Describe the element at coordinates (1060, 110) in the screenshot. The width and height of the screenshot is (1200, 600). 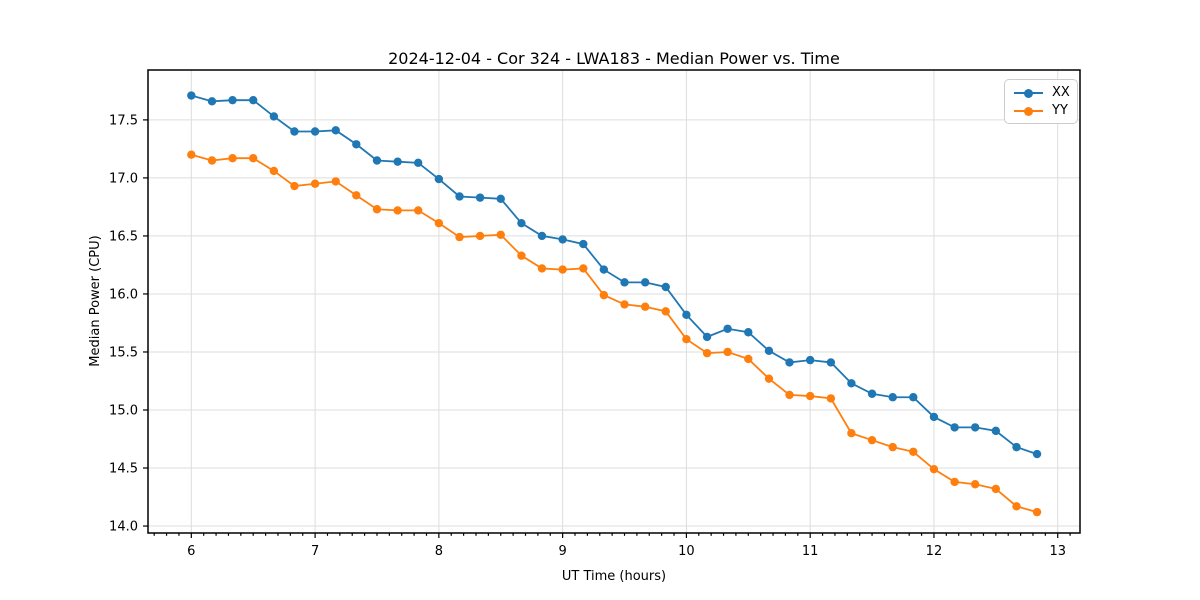
I see `legend-label-yy: YY` at that location.